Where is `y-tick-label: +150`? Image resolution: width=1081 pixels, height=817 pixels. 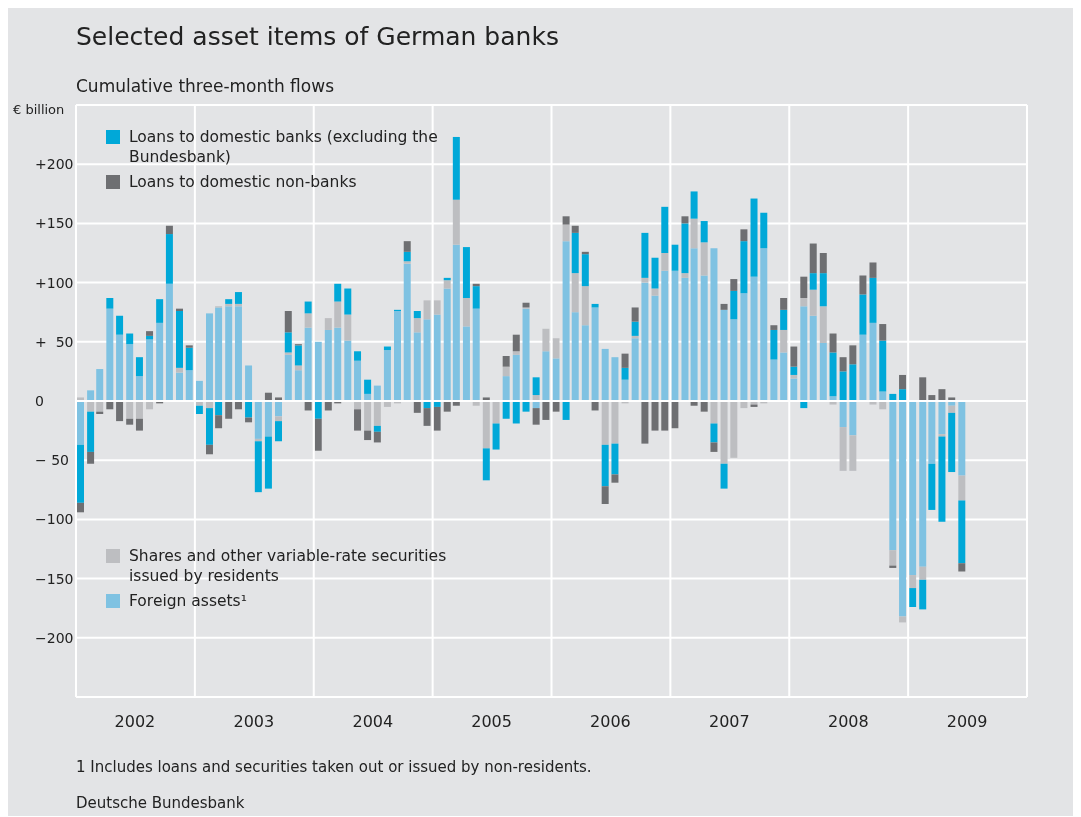
y-tick-label: +150 is located at coordinates (54, 223).